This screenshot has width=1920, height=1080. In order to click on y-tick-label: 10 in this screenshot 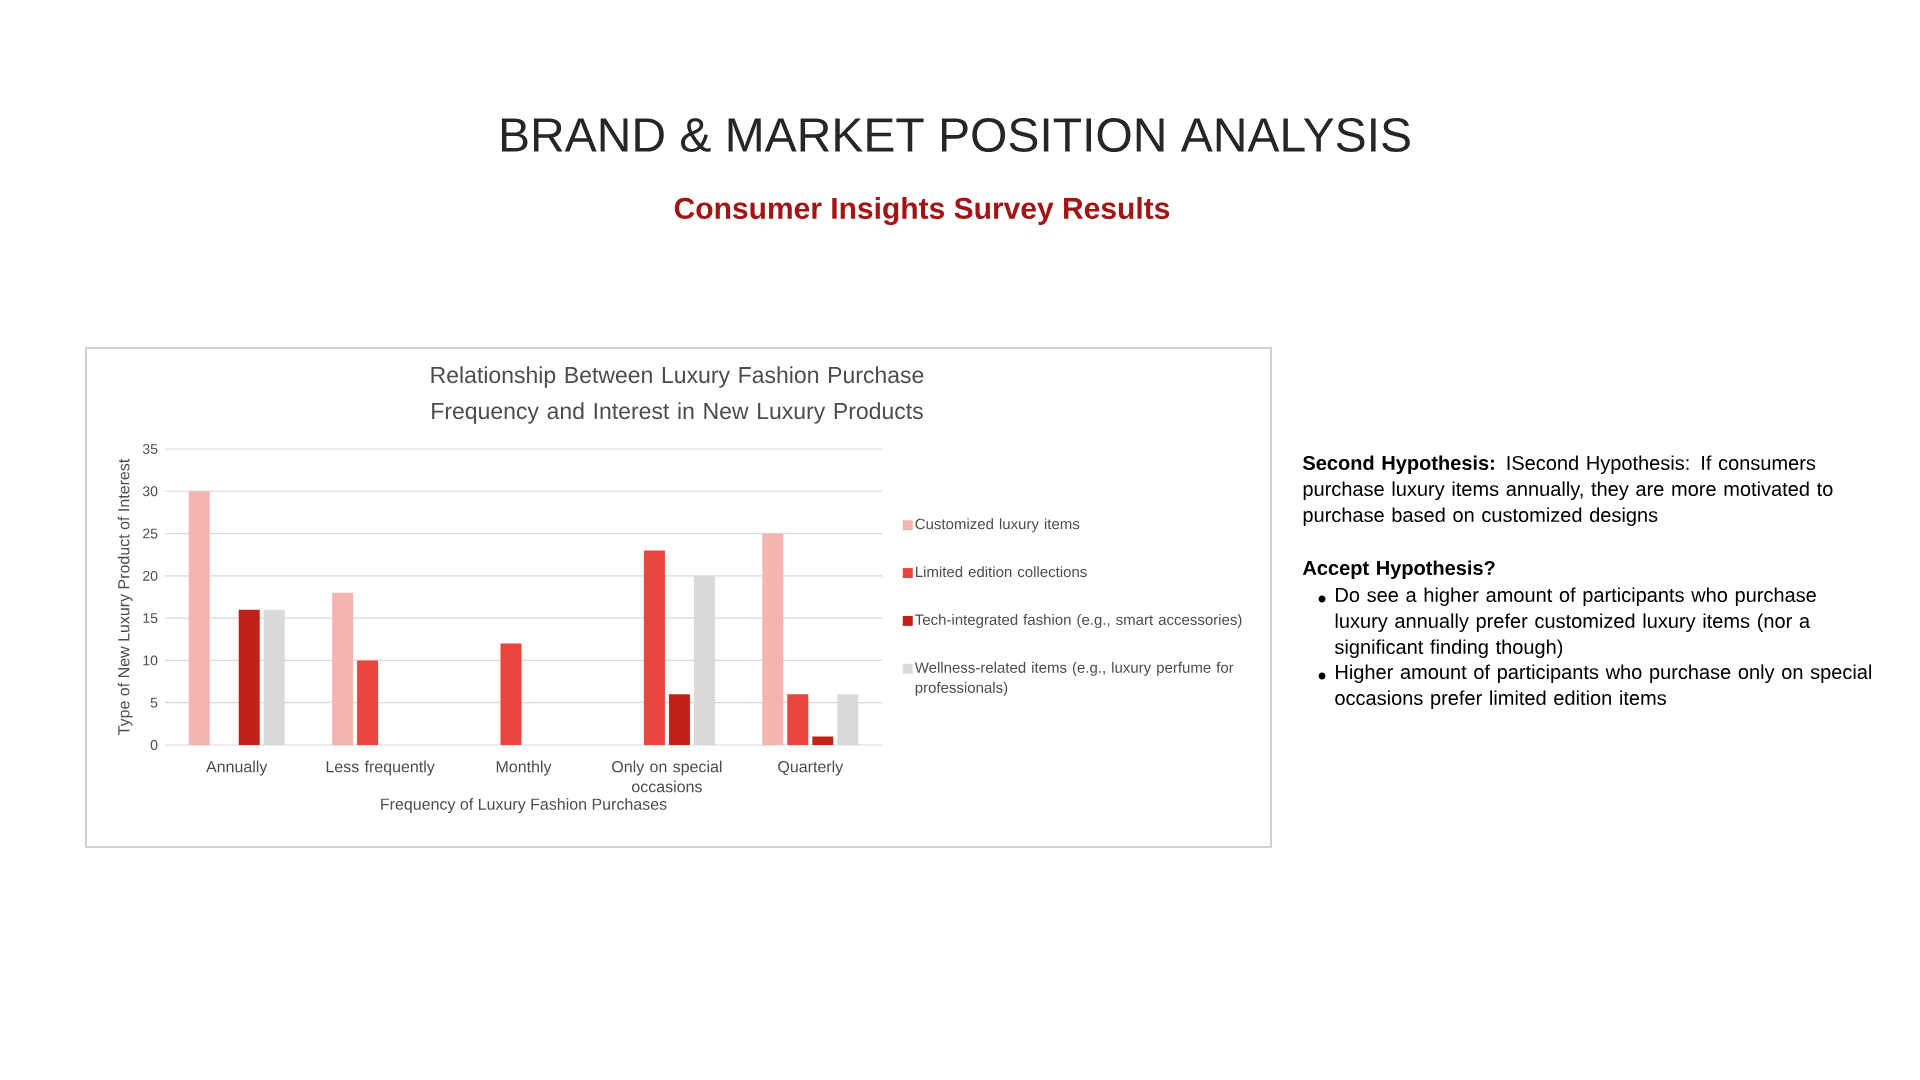, I will do `click(150, 660)`.